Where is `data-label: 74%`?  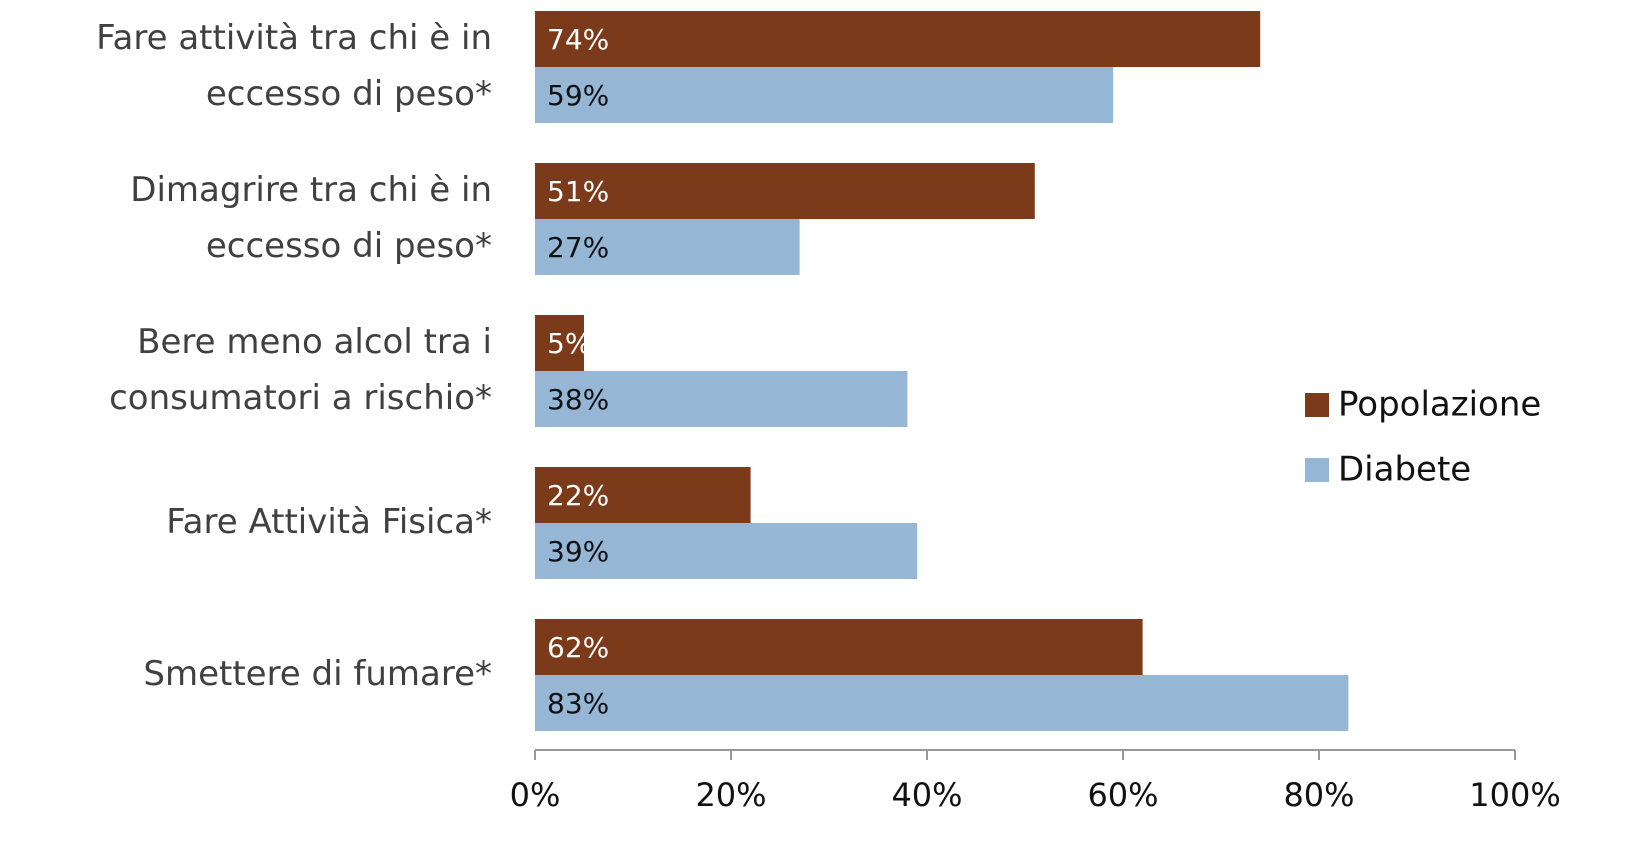
data-label: 74% is located at coordinates (578, 39).